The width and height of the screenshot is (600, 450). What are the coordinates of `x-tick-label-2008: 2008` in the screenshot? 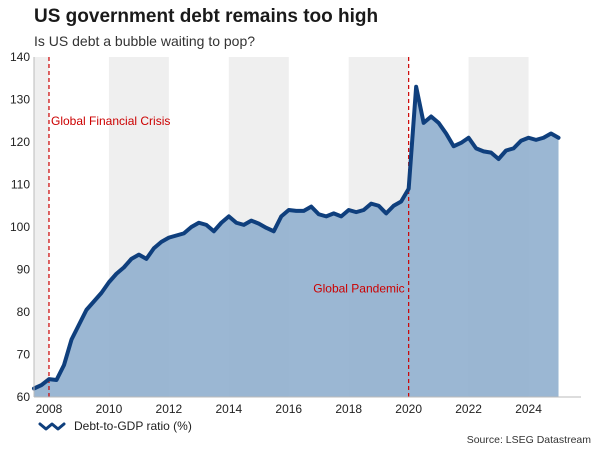 It's located at (49, 409).